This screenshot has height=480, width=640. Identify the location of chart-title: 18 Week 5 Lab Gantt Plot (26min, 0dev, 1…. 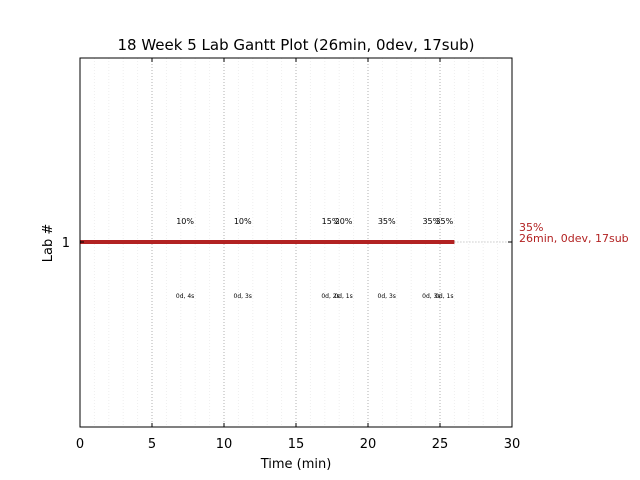
(295, 45).